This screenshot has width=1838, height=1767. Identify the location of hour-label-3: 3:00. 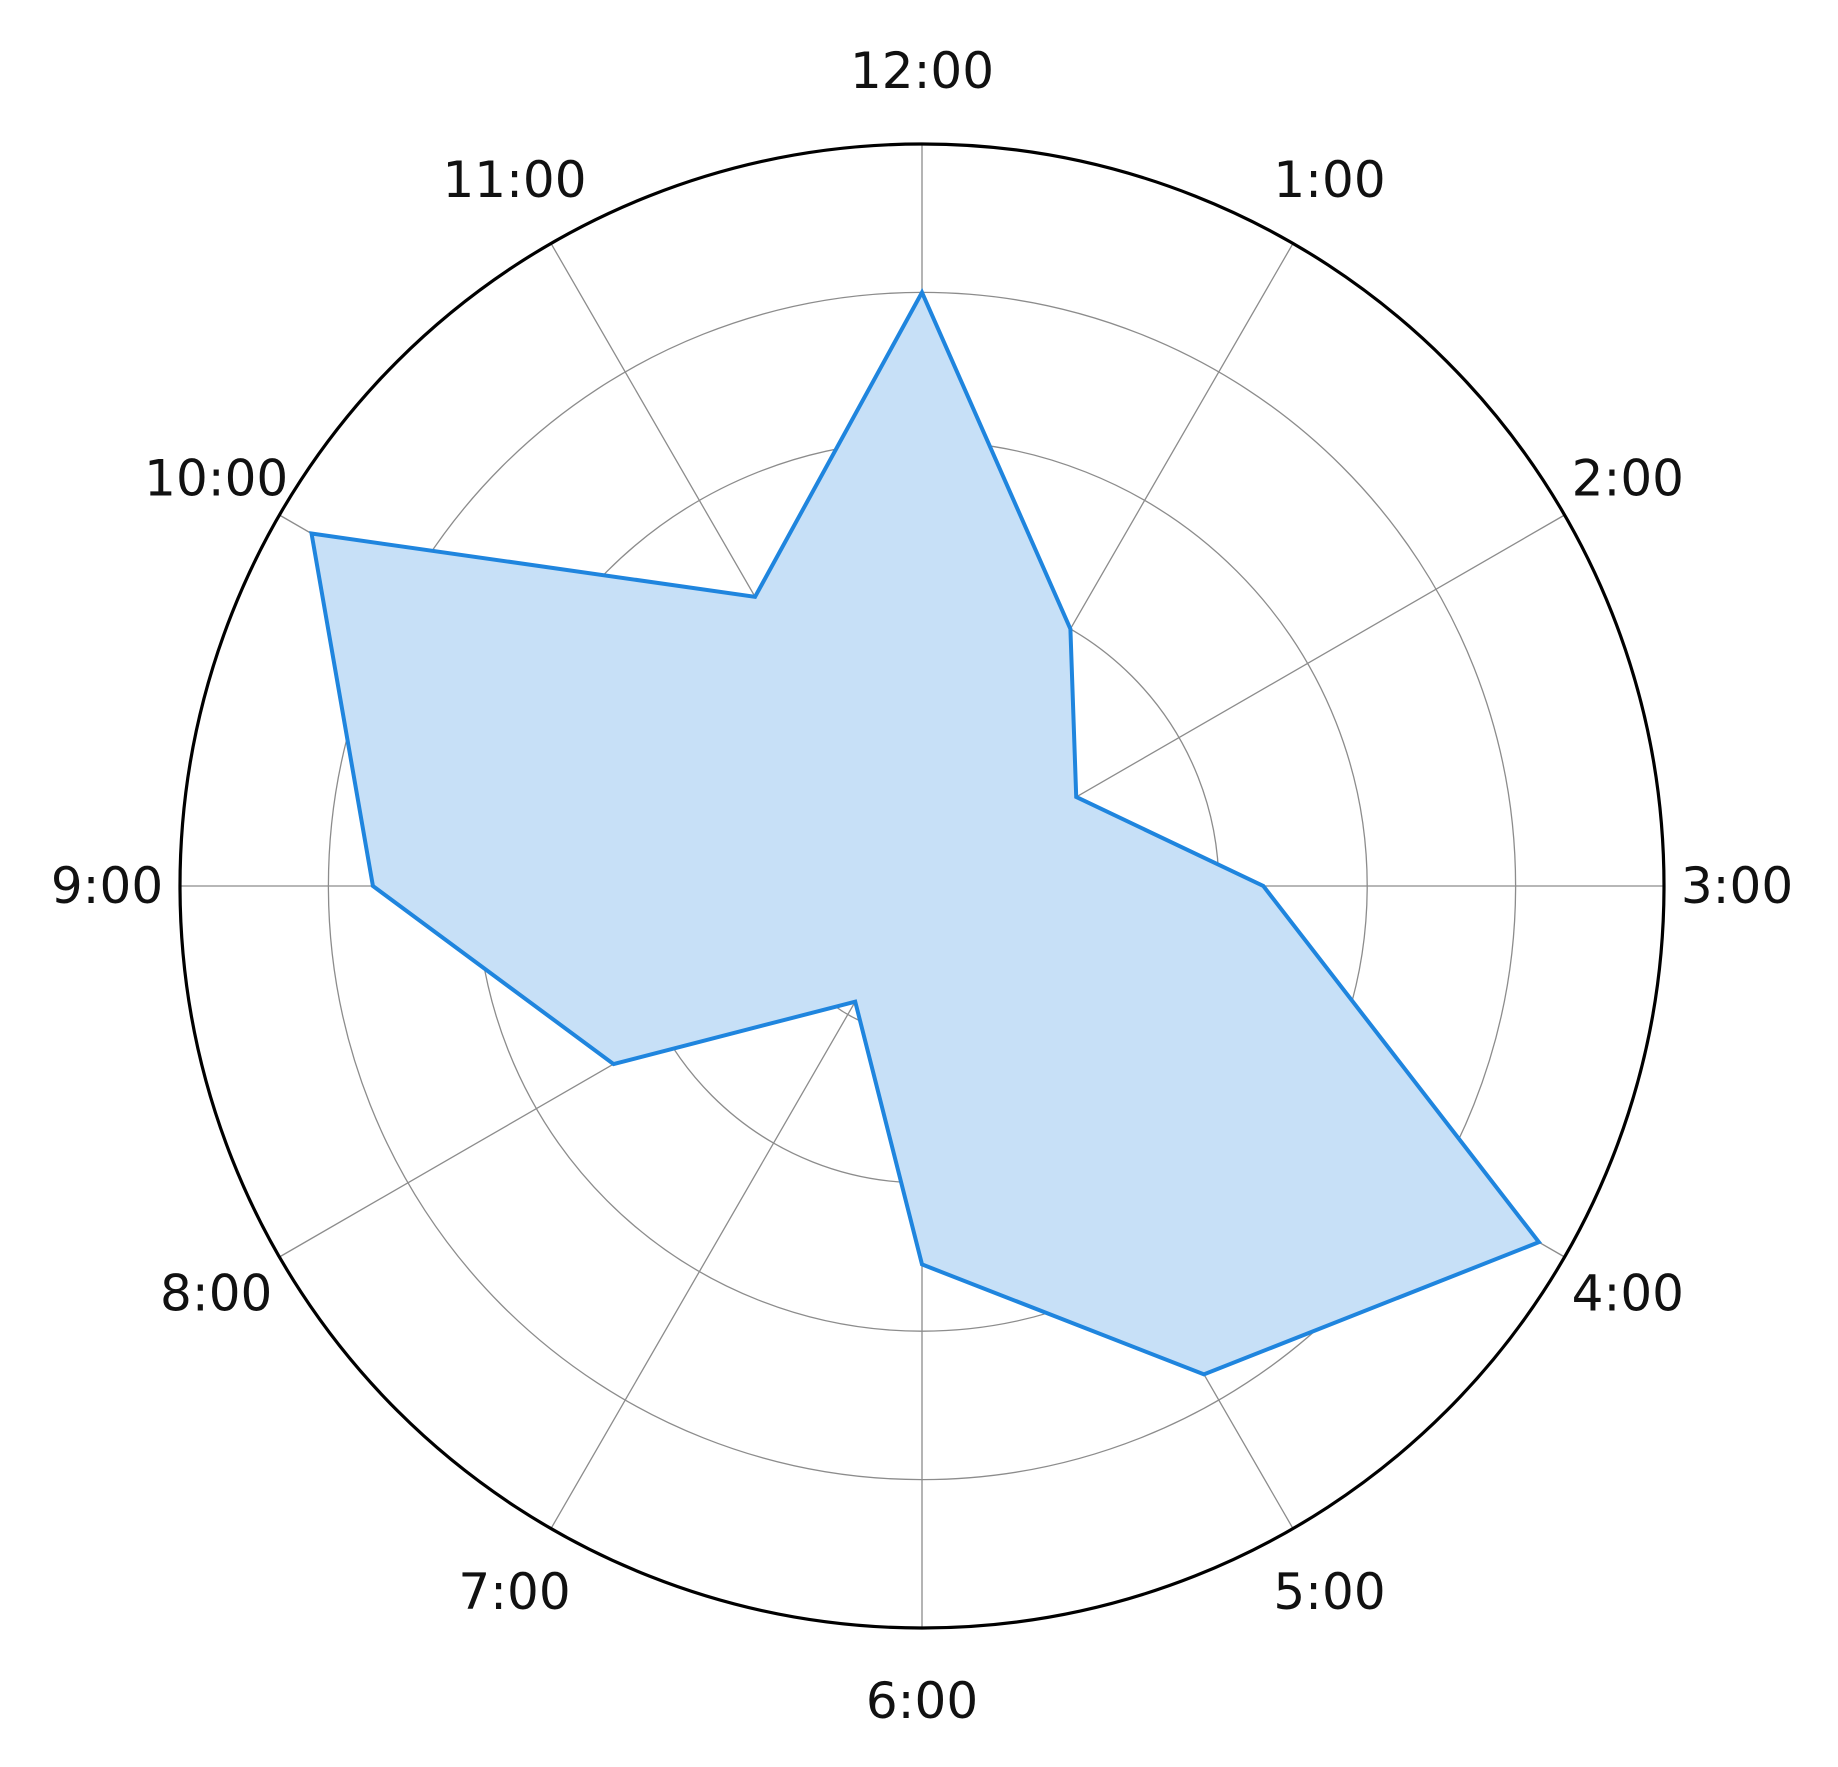
(1737, 886).